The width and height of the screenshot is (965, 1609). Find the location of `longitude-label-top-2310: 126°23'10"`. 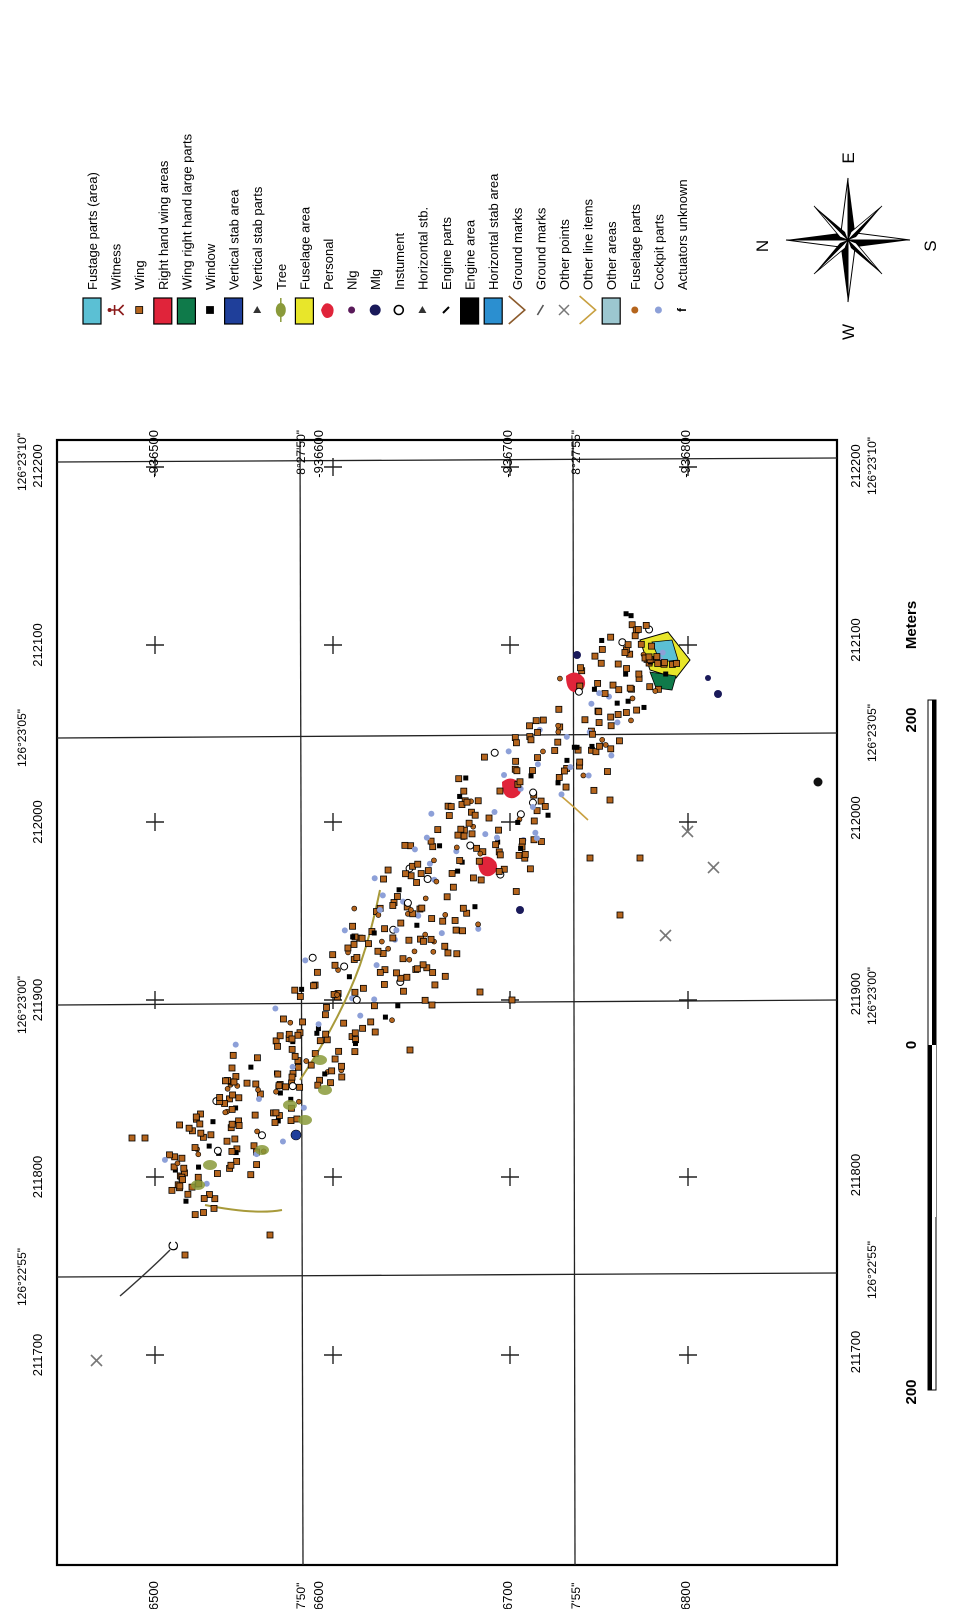

longitude-label-top-2310: 126°23'10" is located at coordinates (22, 462).